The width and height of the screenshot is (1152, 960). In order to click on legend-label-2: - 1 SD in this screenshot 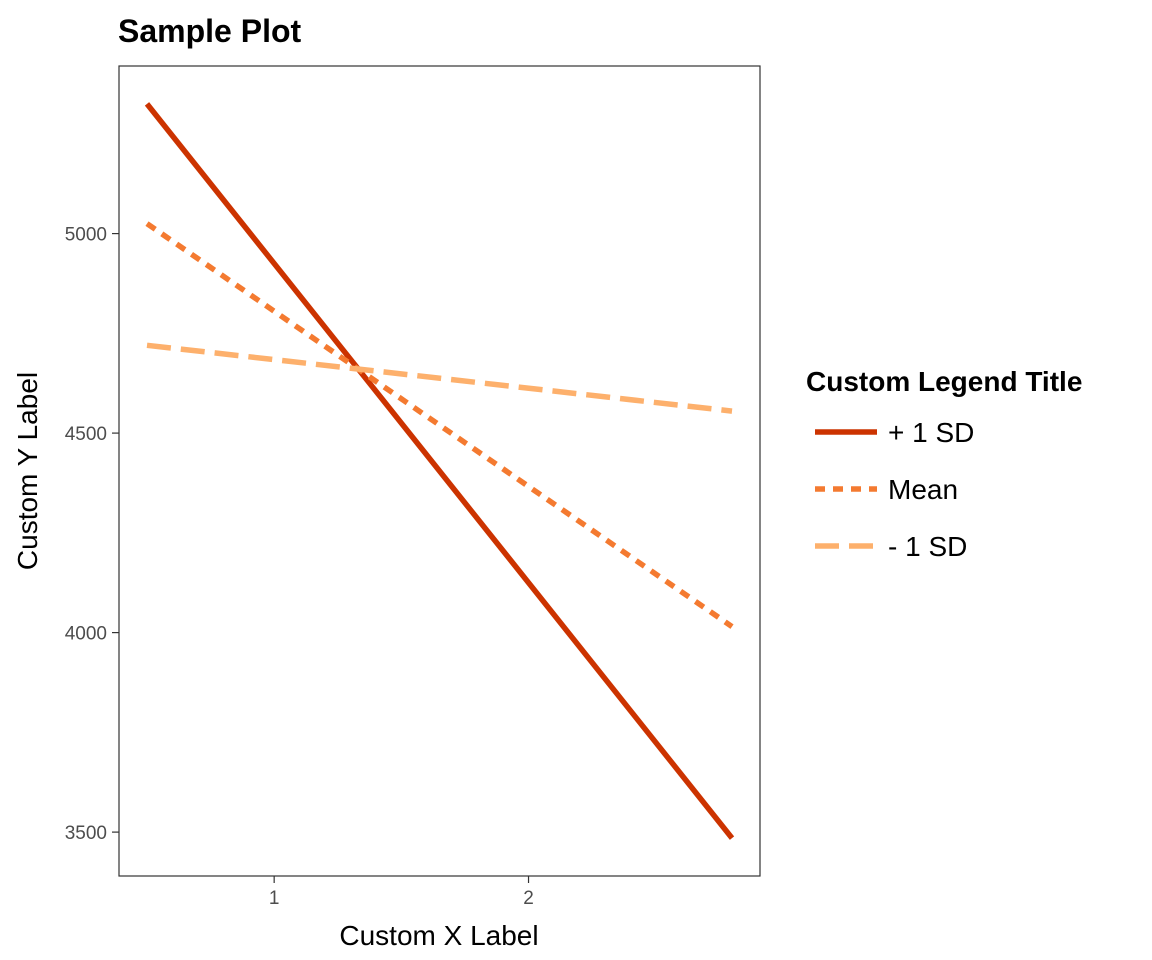, I will do `click(927, 546)`.